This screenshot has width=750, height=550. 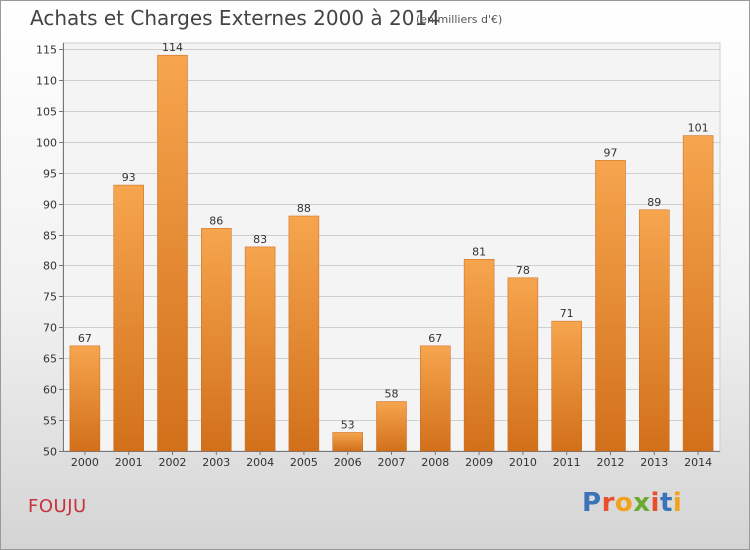 I want to click on commune-name: FOUJU, so click(x=57, y=506).